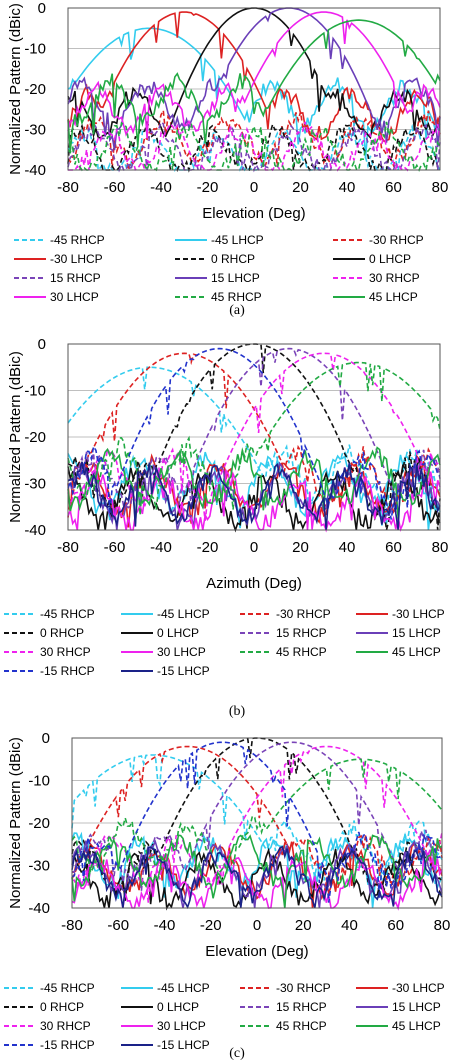 The image size is (474, 1064). I want to click on legend-label: -15 RHCP, so click(67, 671).